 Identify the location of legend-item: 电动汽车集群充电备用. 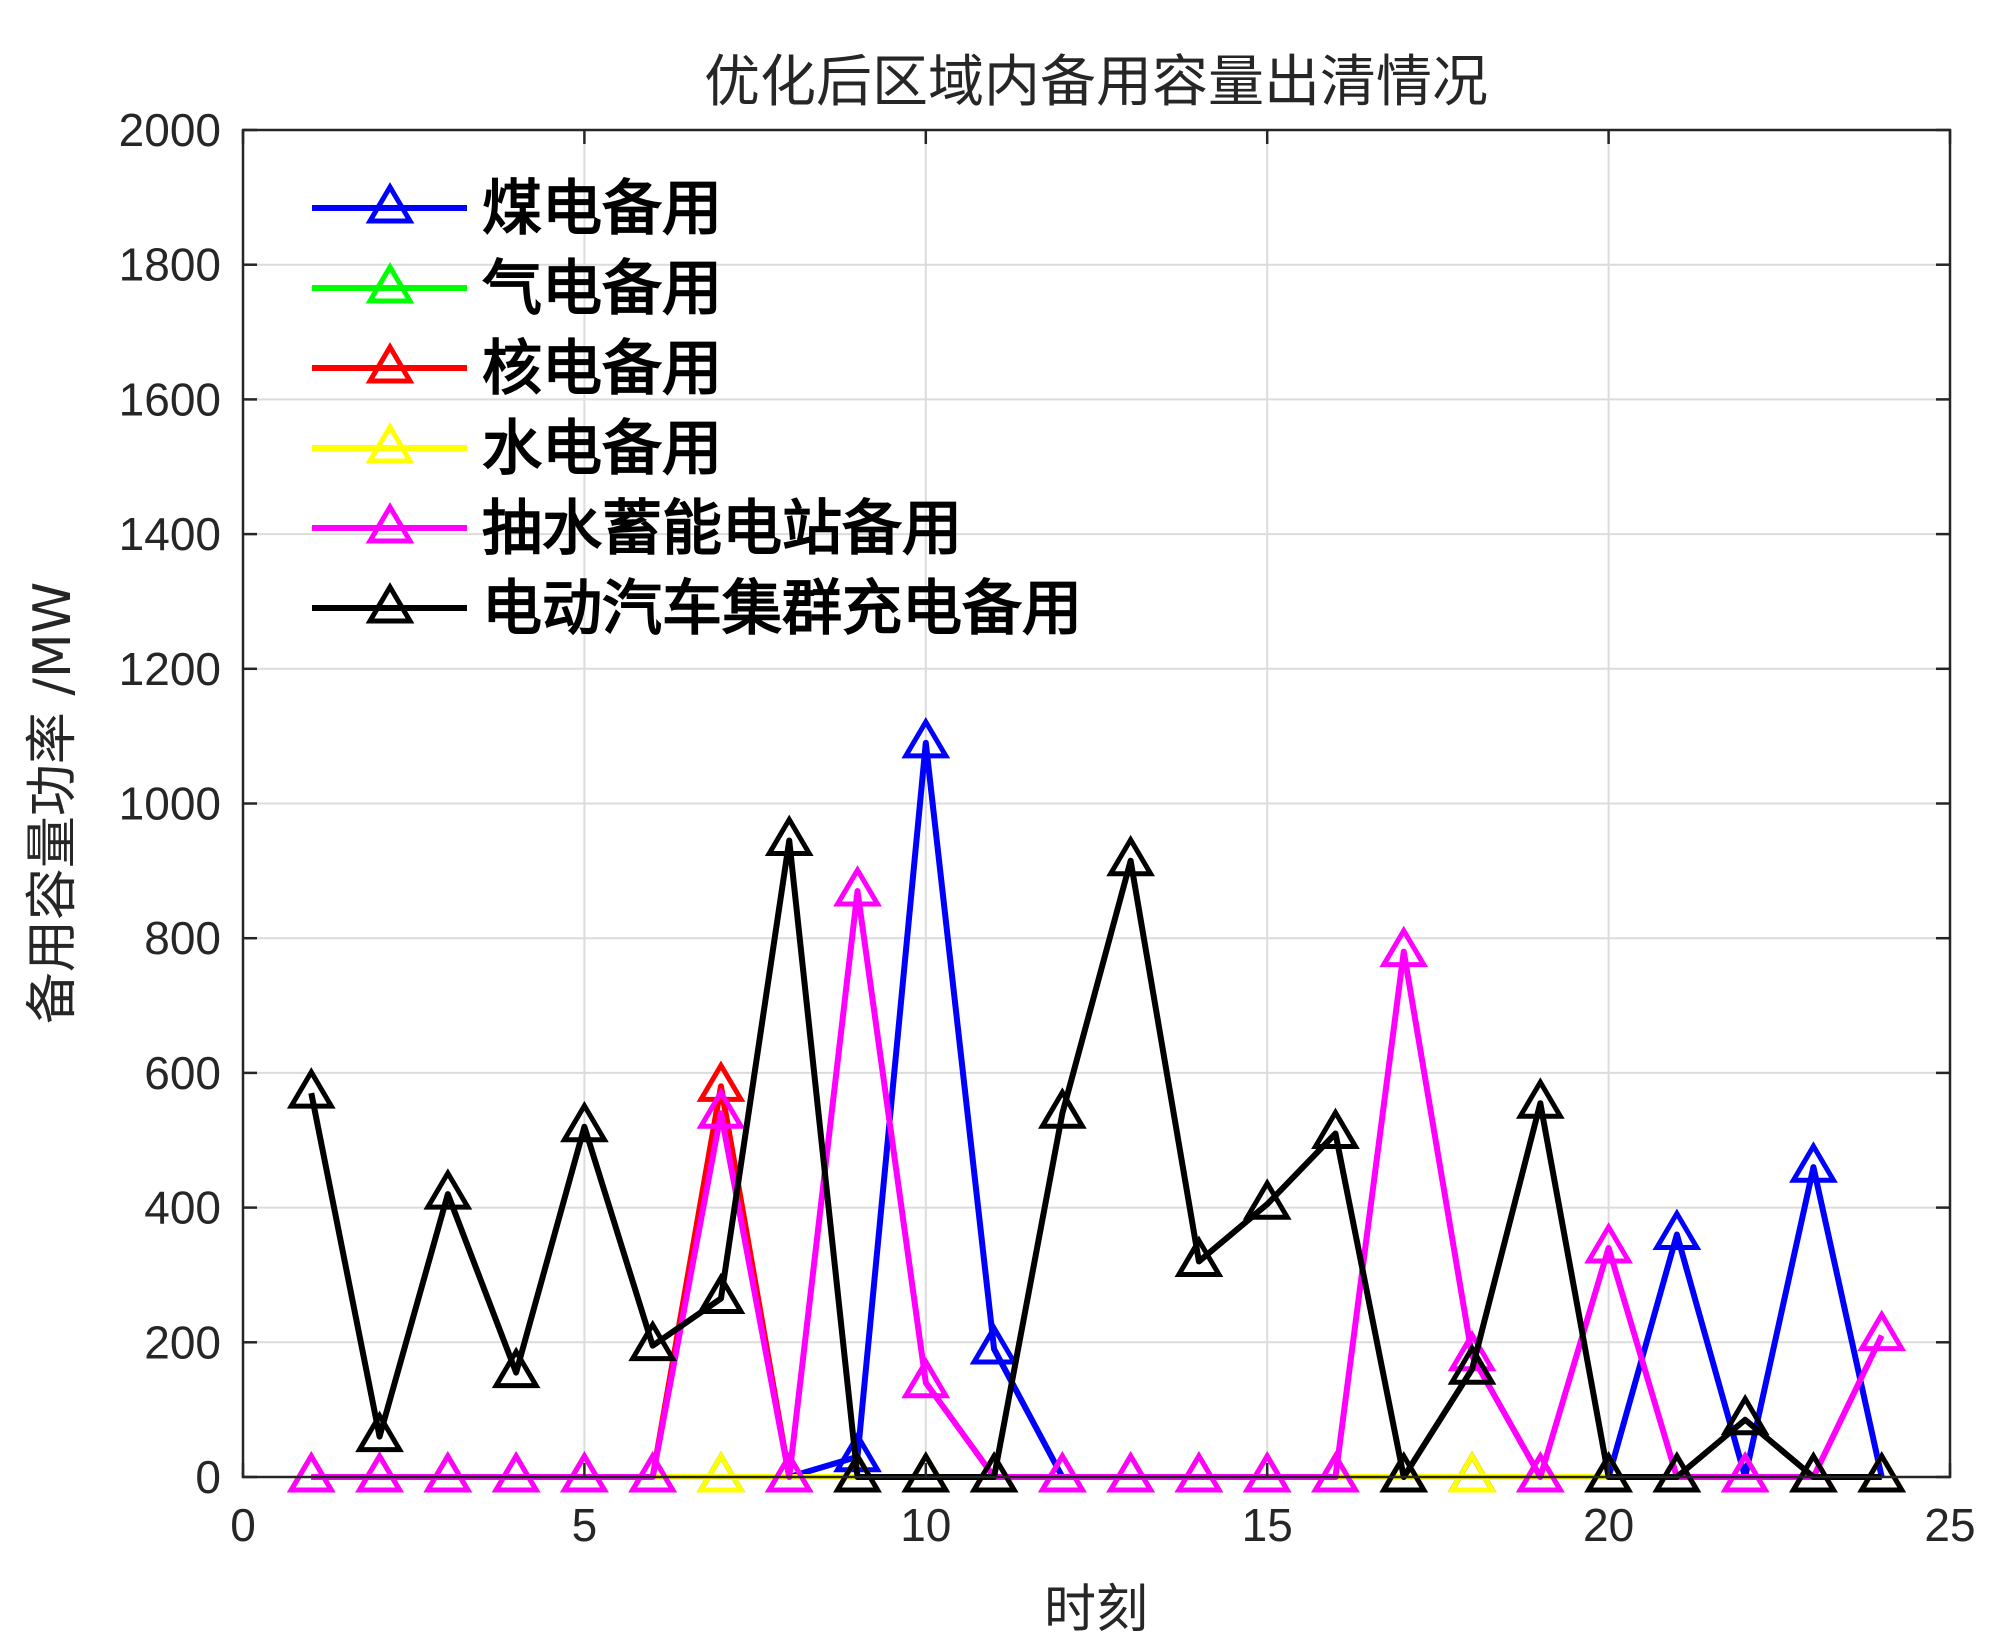
(697, 609).